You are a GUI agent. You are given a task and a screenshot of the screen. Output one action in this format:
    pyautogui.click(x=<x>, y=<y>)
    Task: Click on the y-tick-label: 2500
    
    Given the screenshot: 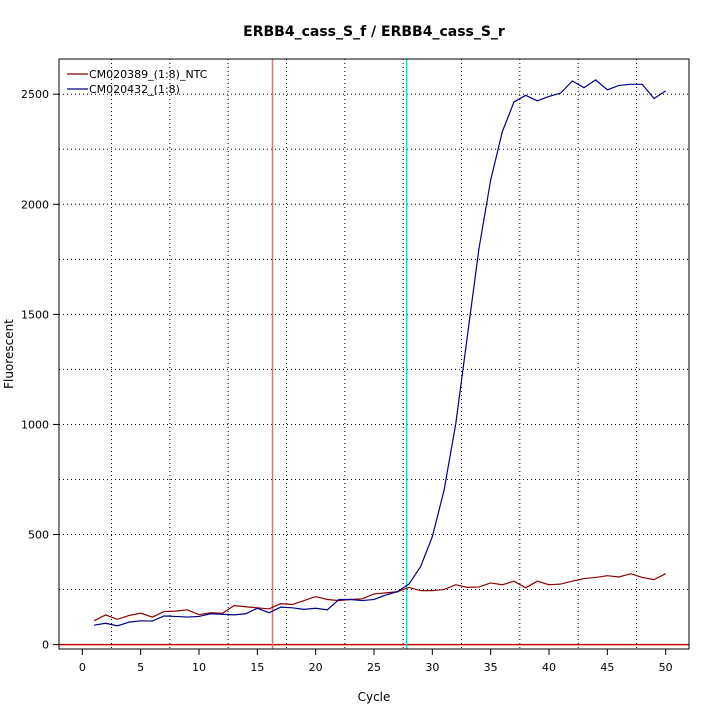 What is the action you would take?
    pyautogui.click(x=35, y=94)
    